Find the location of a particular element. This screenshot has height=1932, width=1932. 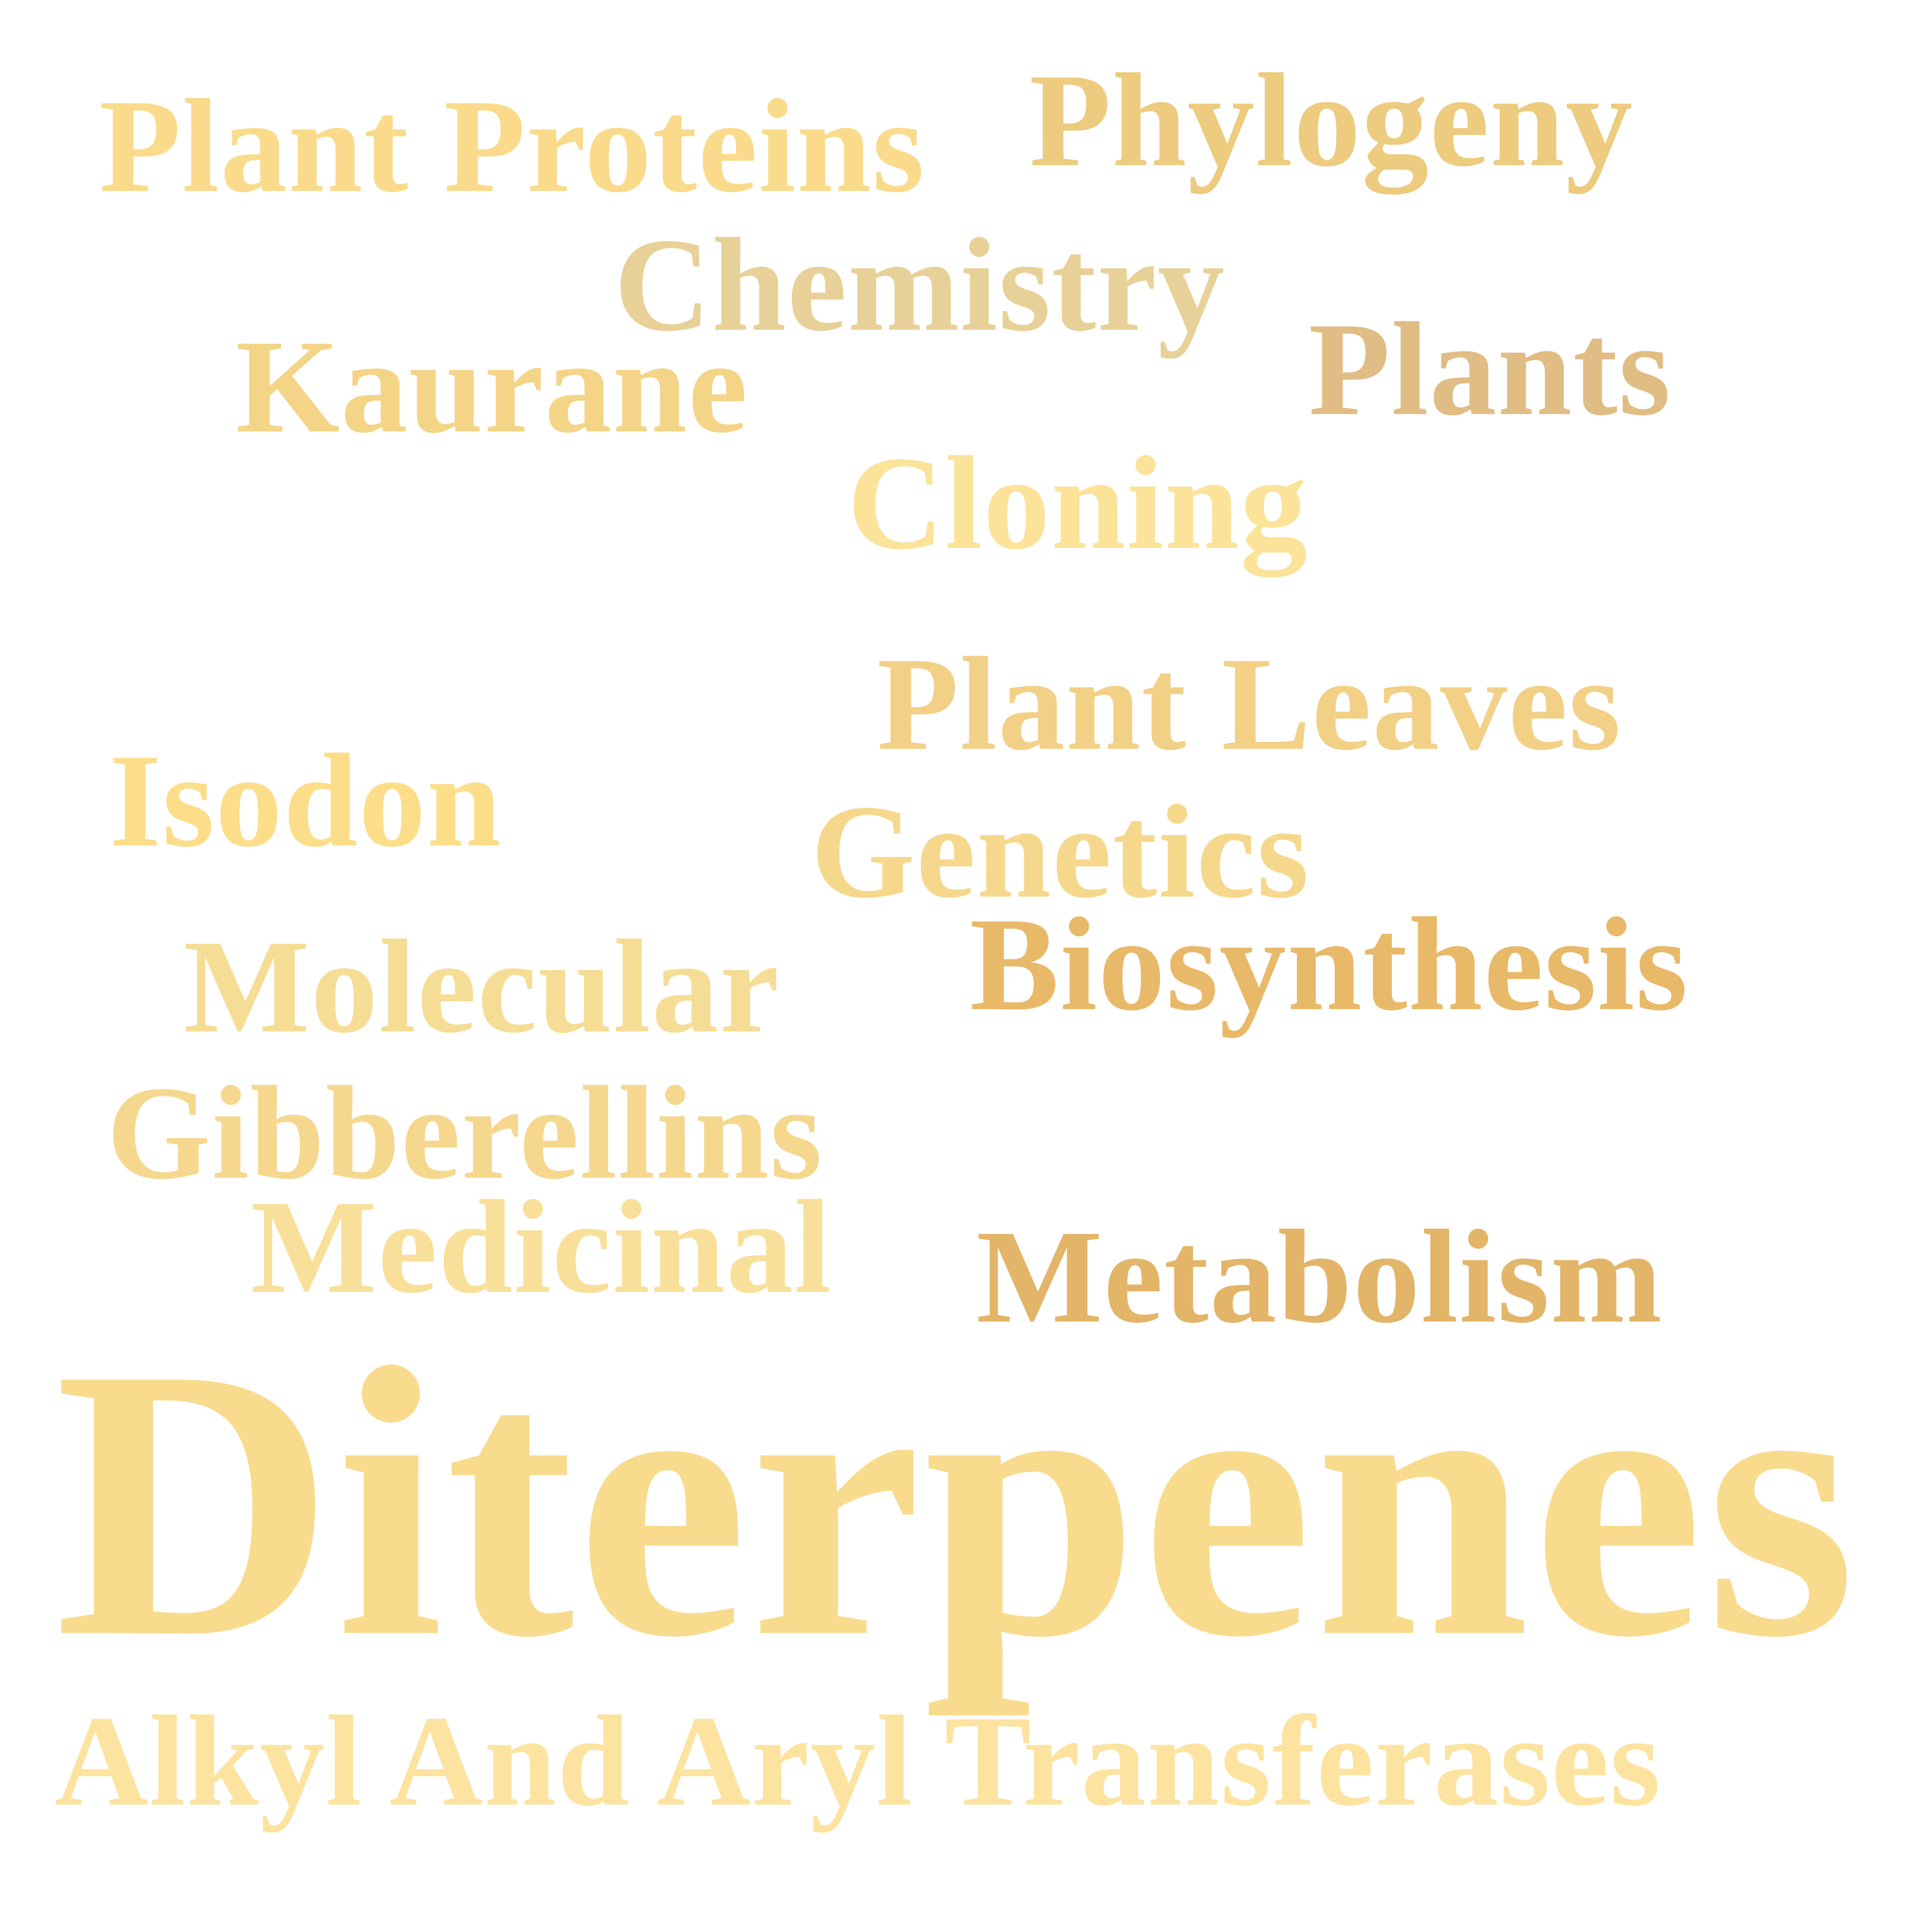

word-molecular: Molecular is located at coordinates (482, 986).